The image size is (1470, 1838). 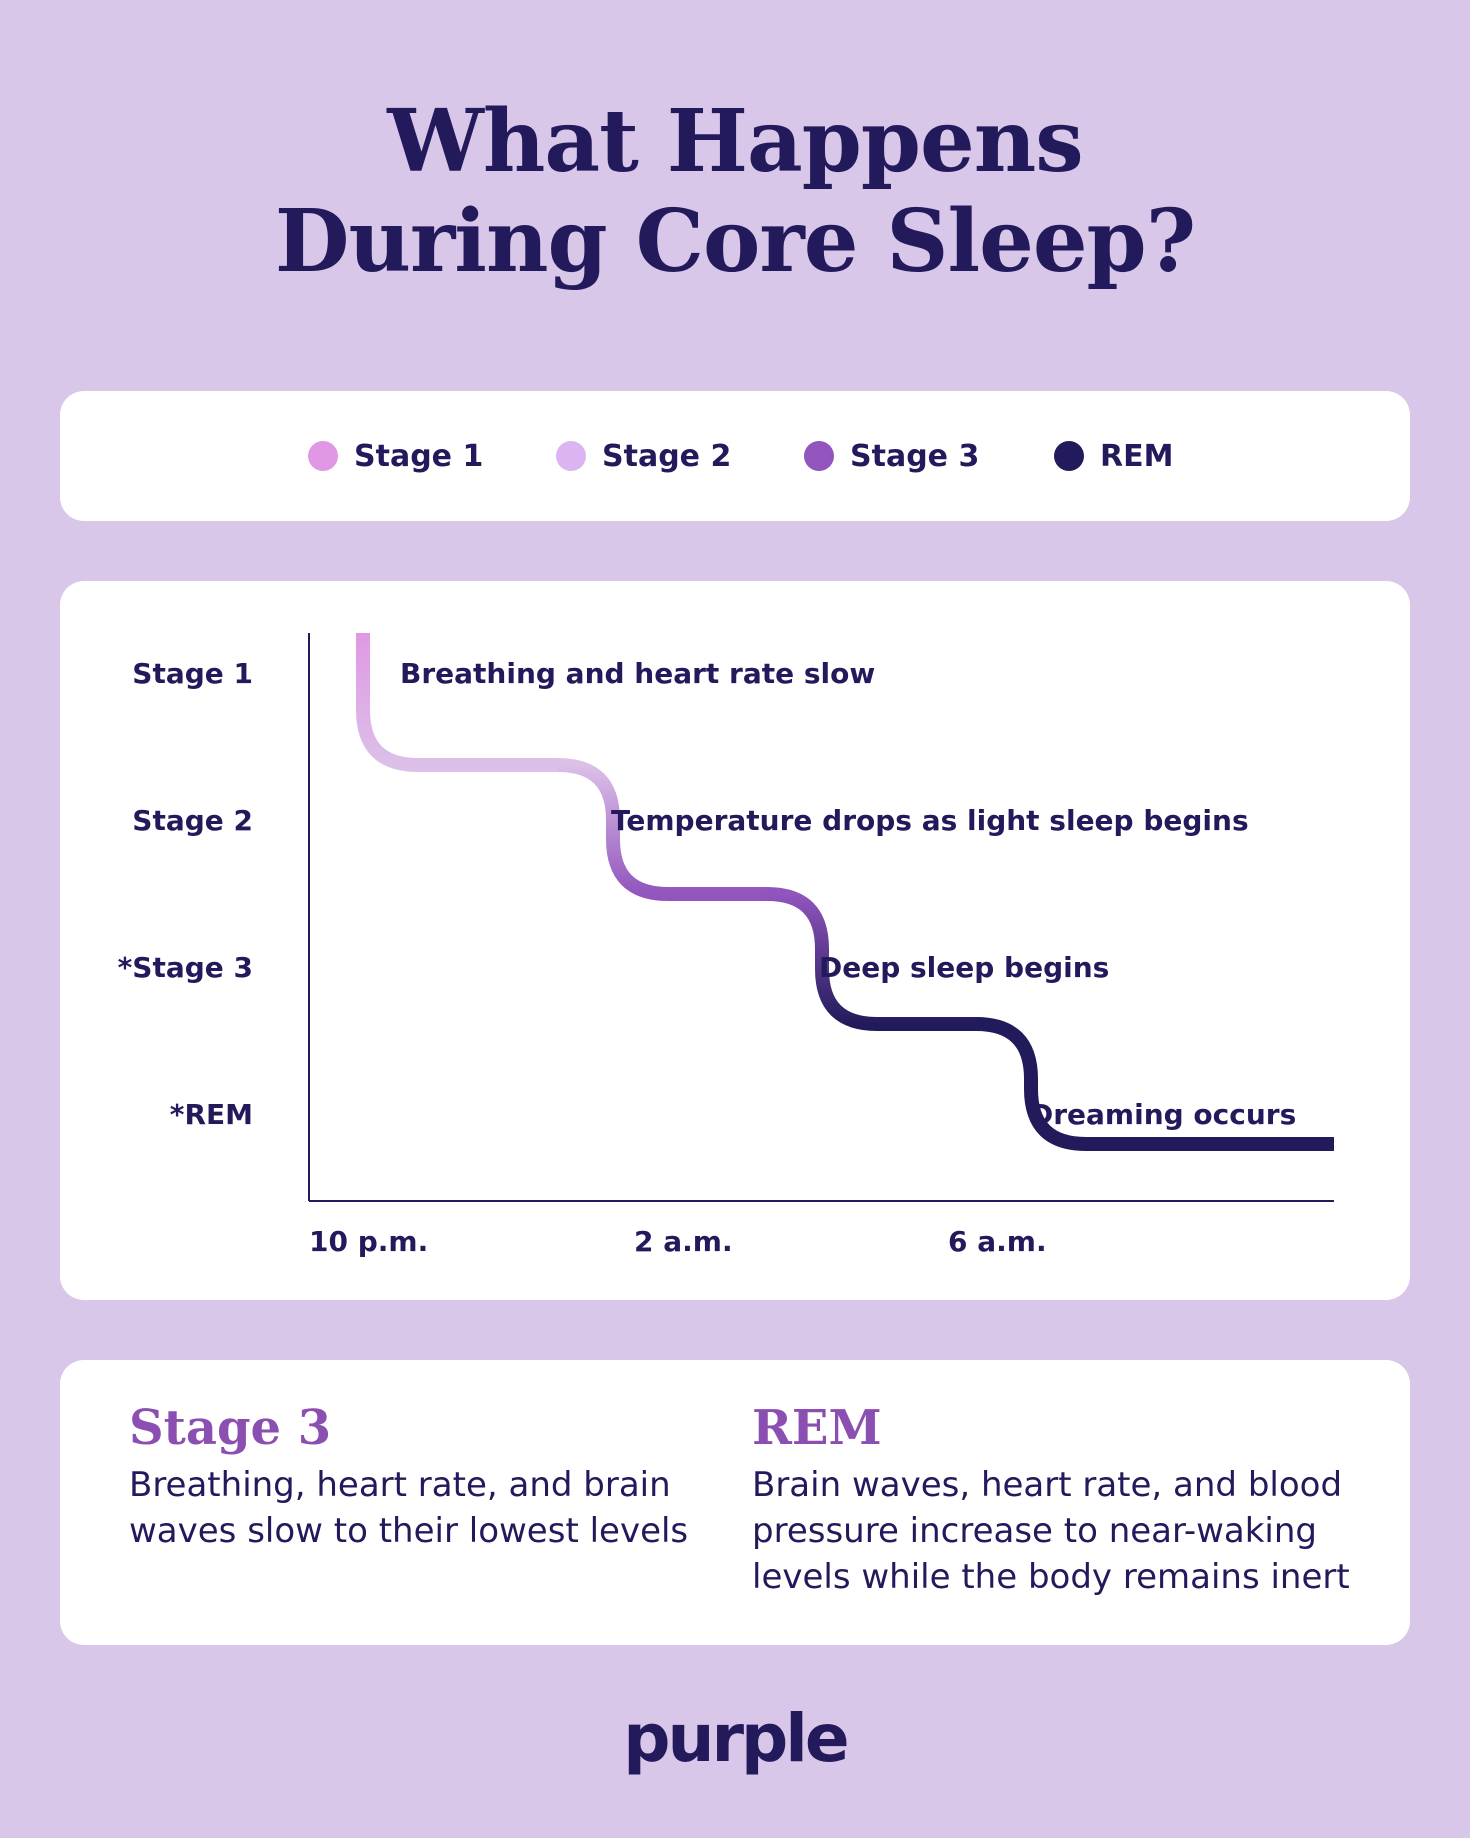 I want to click on x-tick-6am: 6 a.m., so click(x=997, y=1241).